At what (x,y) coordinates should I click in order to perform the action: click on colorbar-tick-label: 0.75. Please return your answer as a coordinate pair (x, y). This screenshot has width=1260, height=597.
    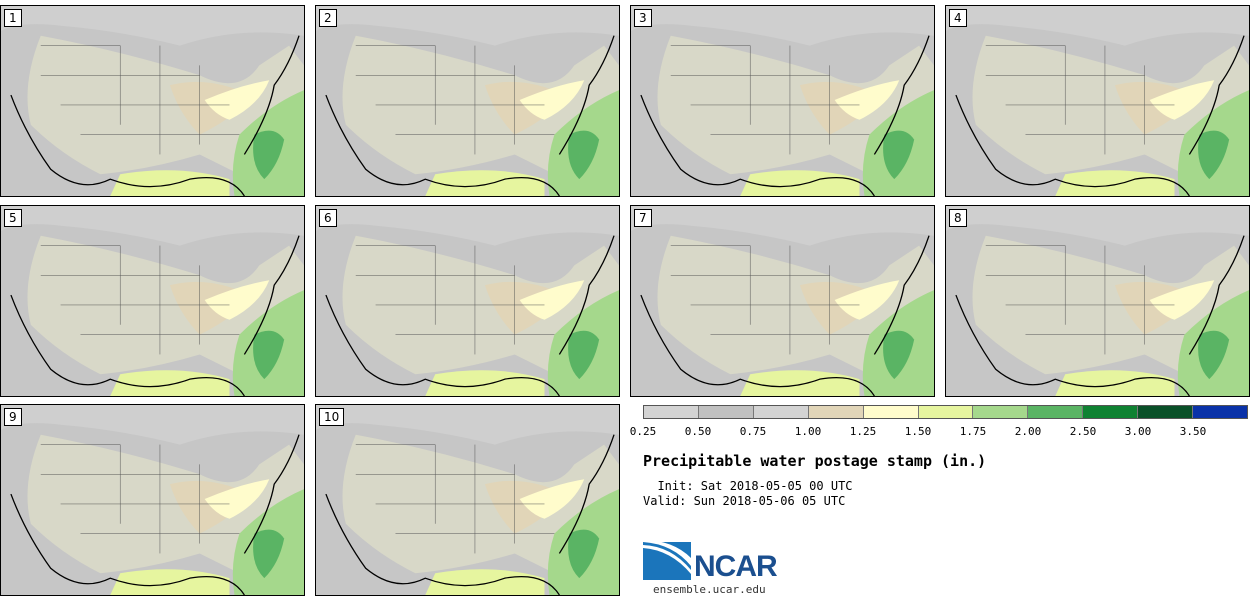
    Looking at the image, I should click on (753, 431).